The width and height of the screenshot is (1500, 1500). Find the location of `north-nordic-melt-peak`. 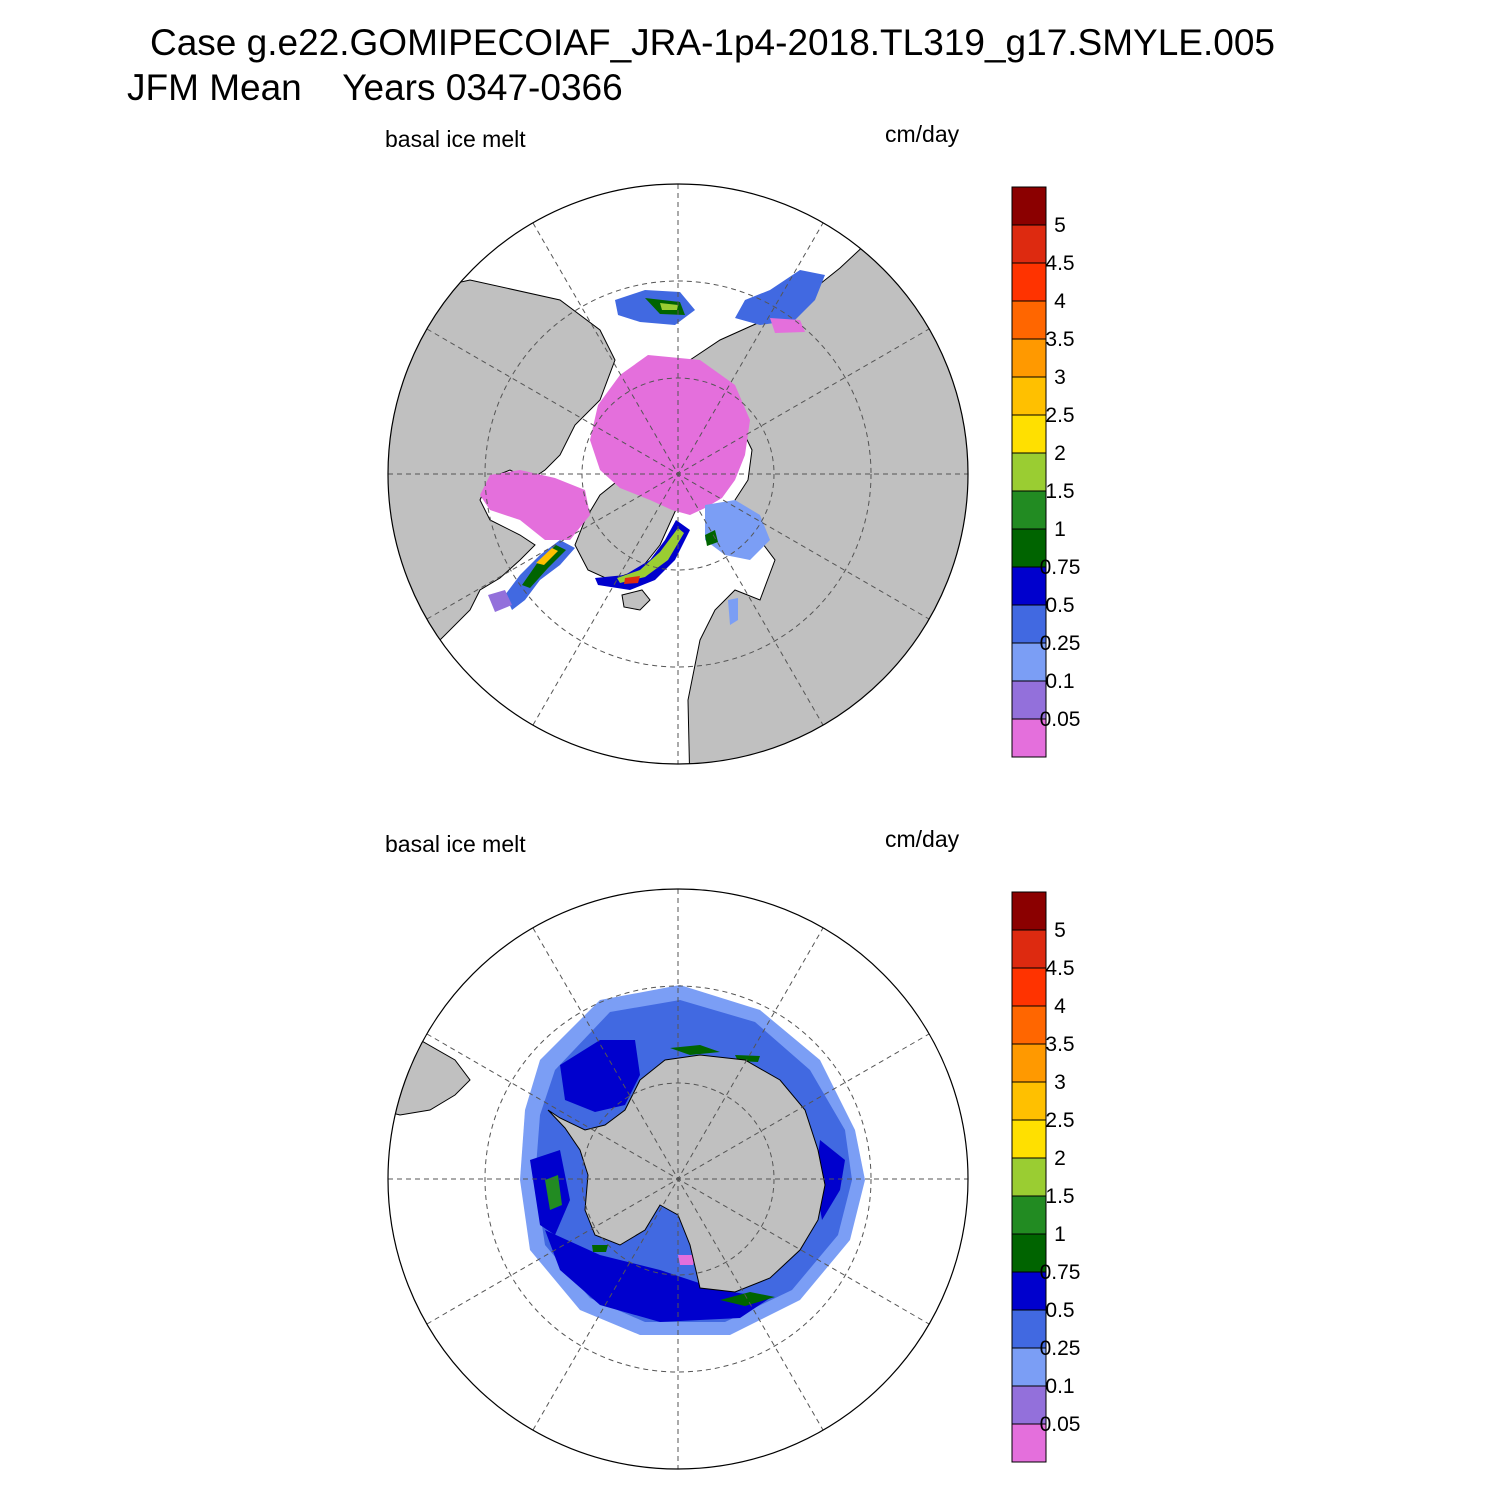

north-nordic-melt-peak is located at coordinates (632, 580).